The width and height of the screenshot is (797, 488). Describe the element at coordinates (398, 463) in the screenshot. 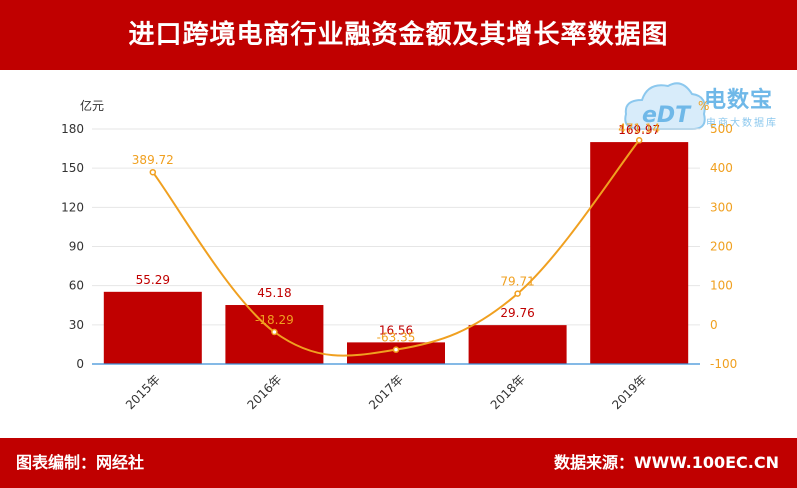

I see `chart-footer: 图表编制：网经社 数据来源：WWW.100EC.CN` at that location.